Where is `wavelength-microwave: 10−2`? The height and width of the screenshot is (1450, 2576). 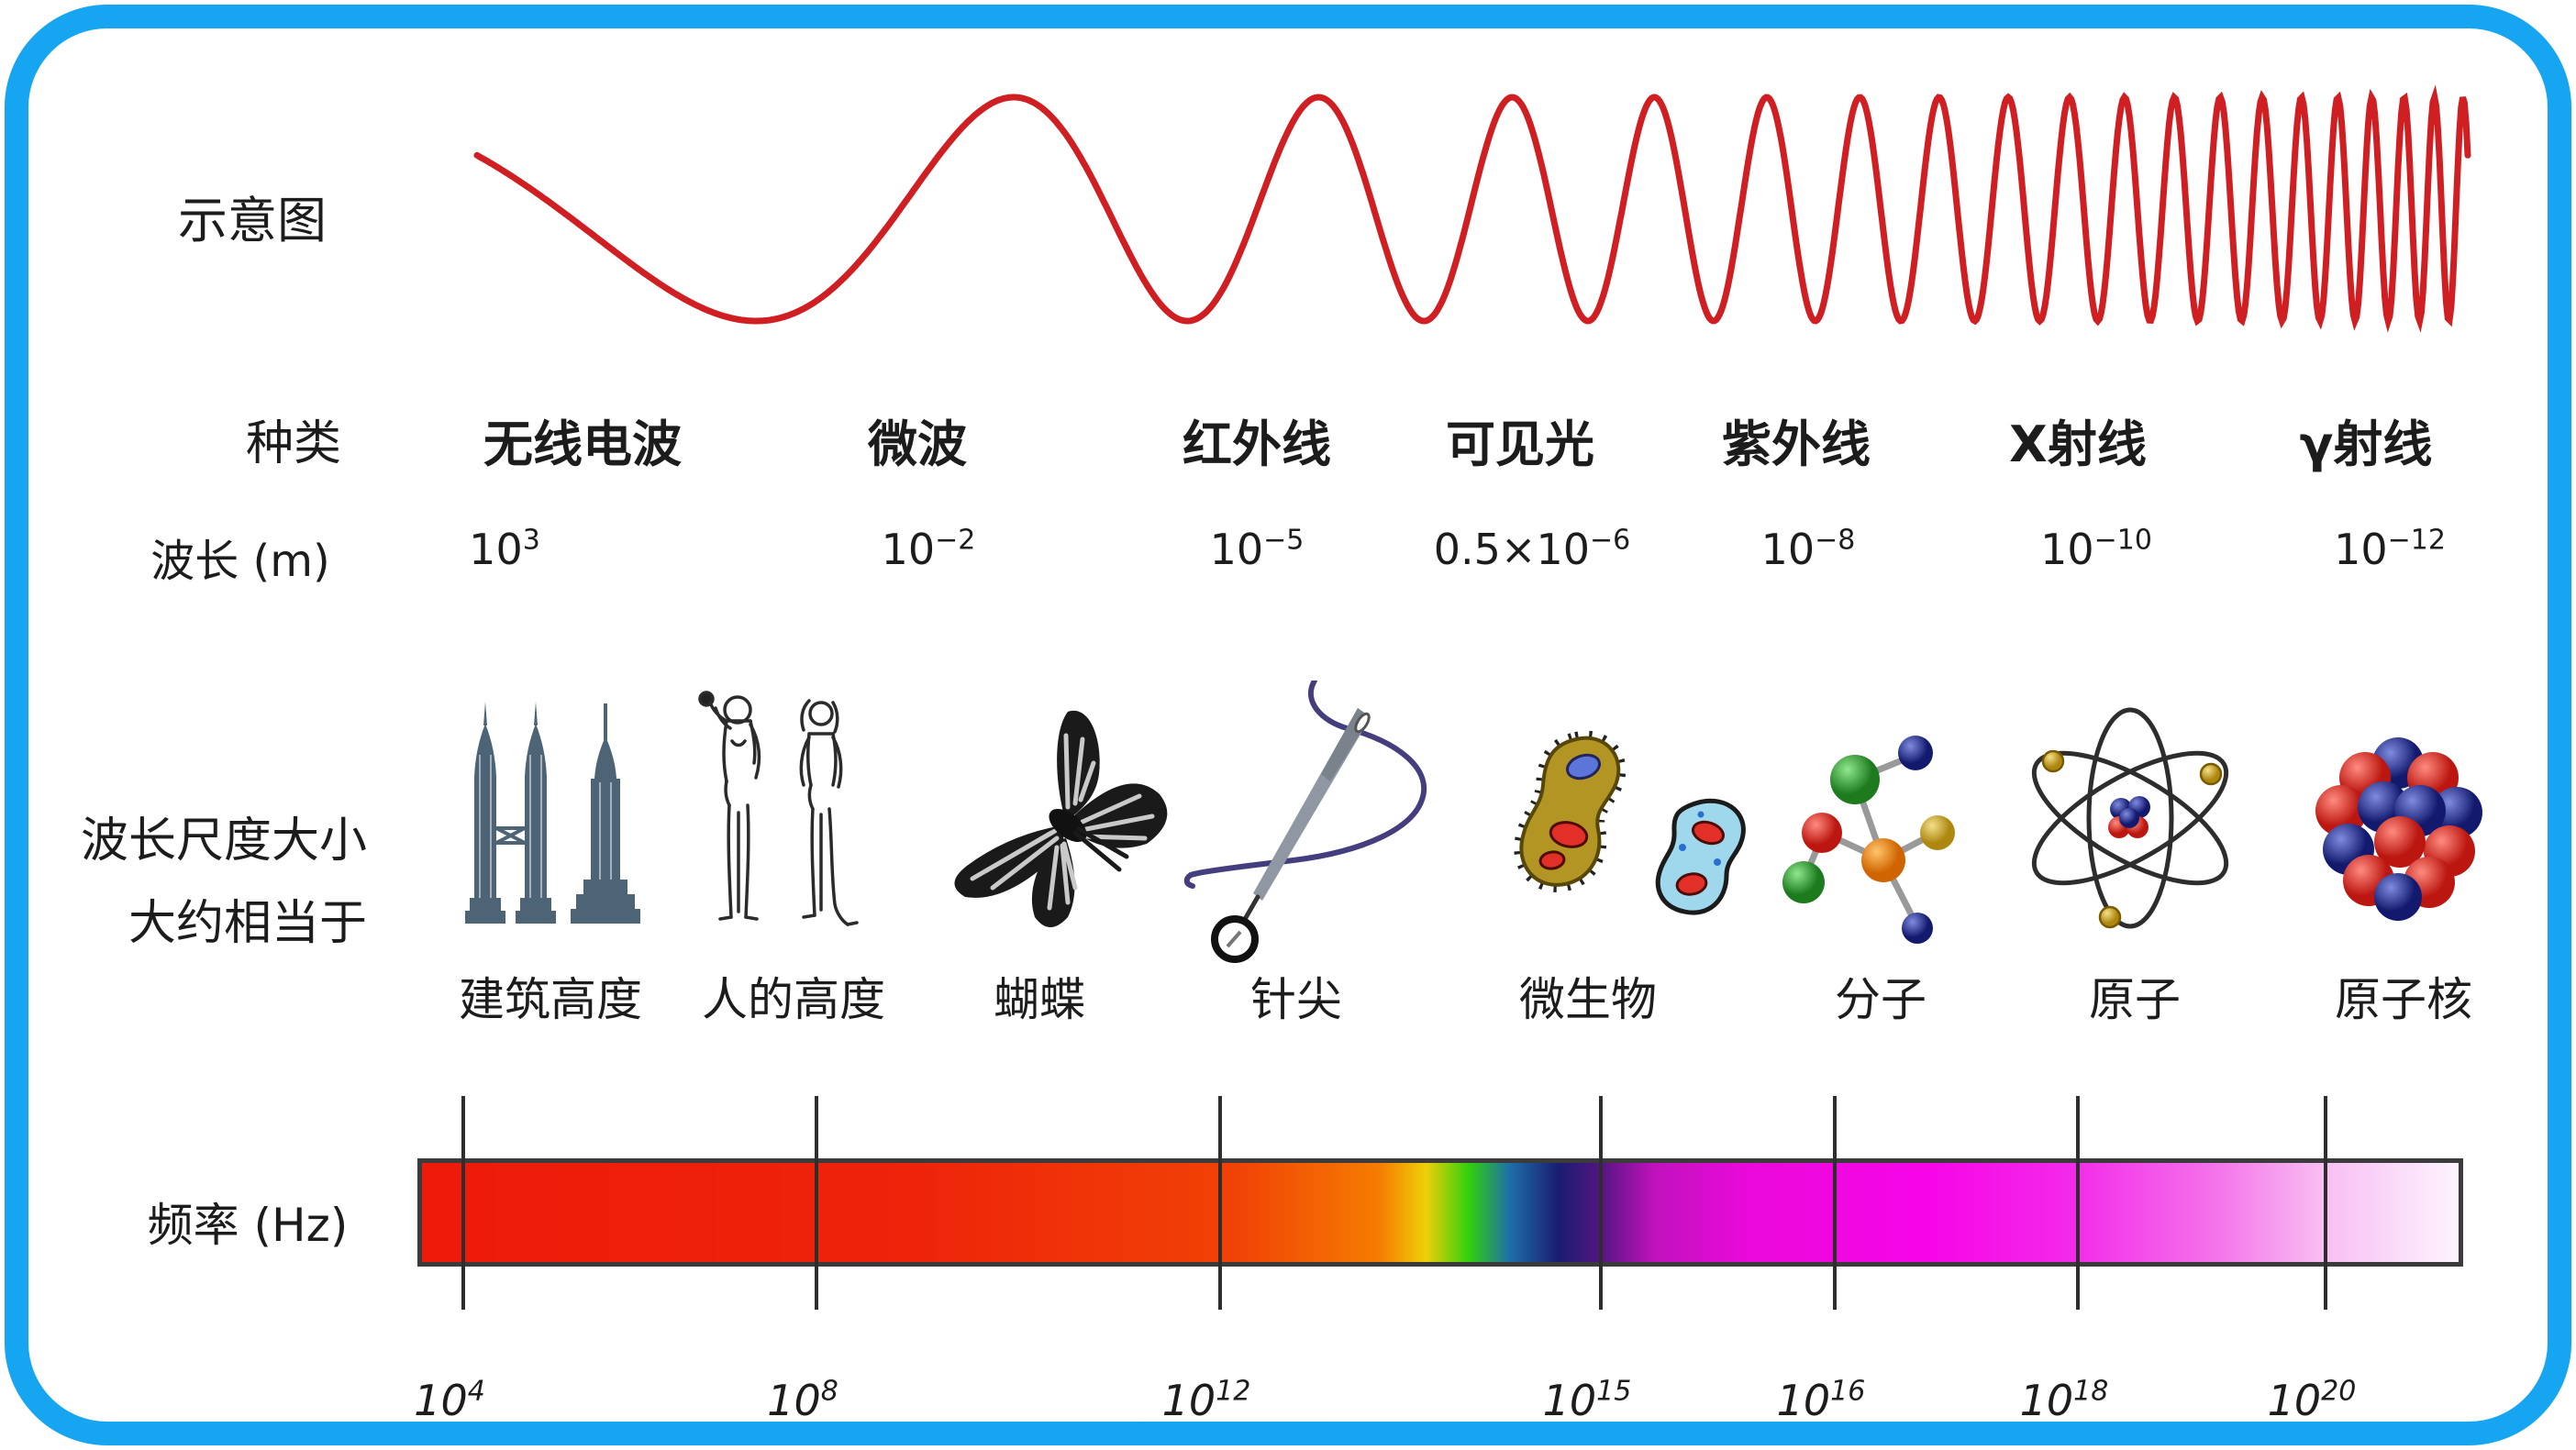
wavelength-microwave: 10−2 is located at coordinates (928, 549).